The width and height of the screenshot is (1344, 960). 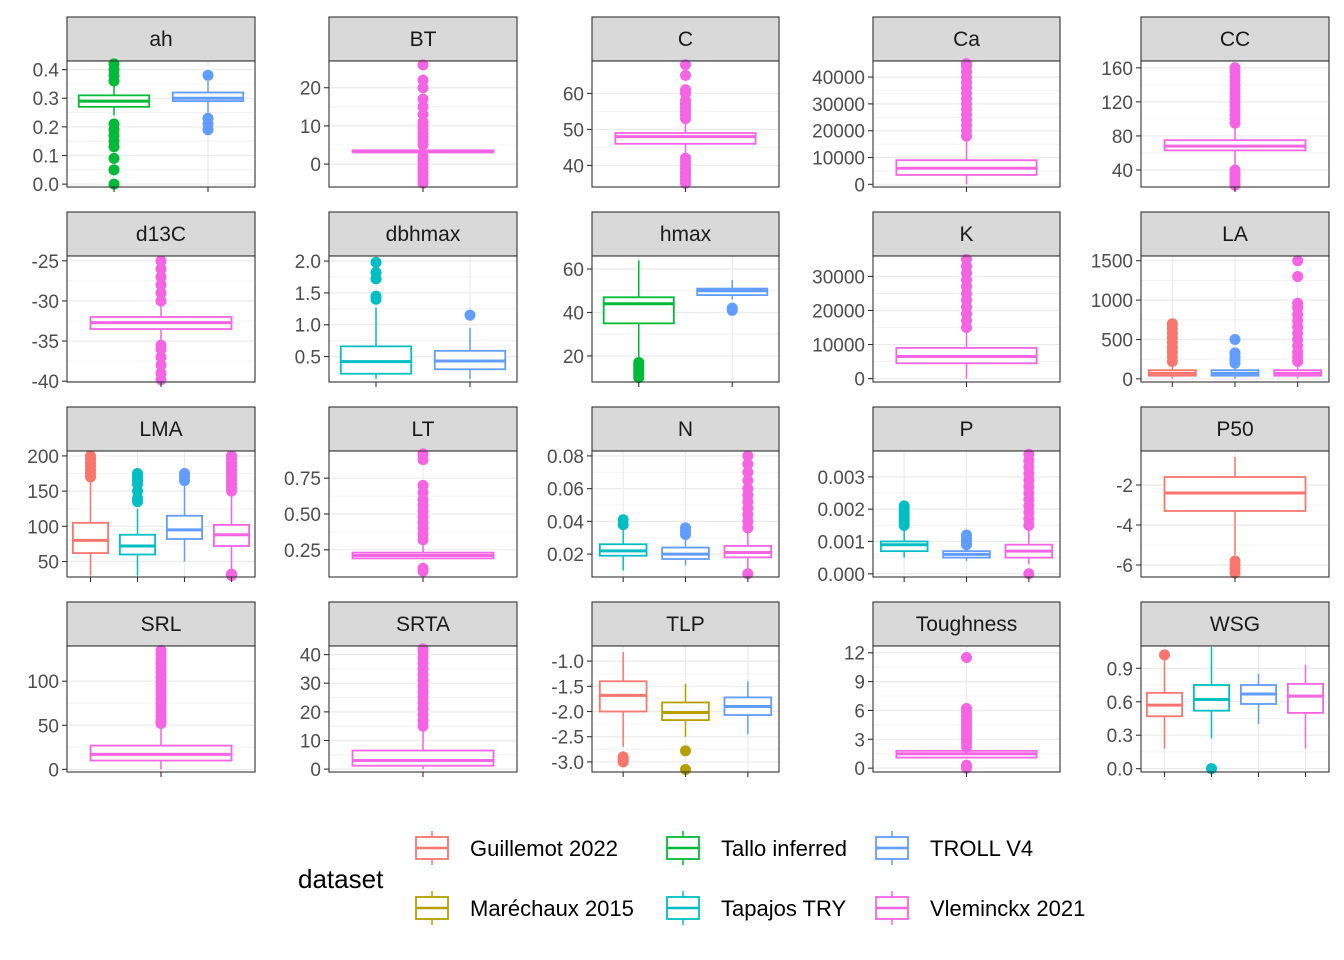 I want to click on y-tick-label: 40, so click(x=573, y=313).